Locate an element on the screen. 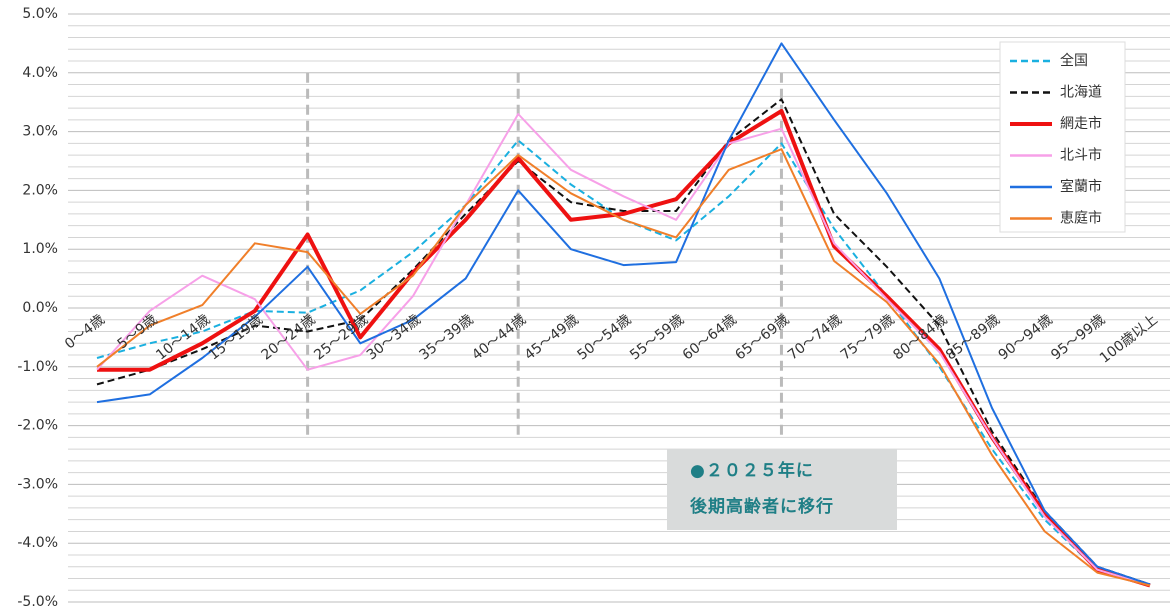 The image size is (1175, 611). annotation-box is located at coordinates (782, 489).